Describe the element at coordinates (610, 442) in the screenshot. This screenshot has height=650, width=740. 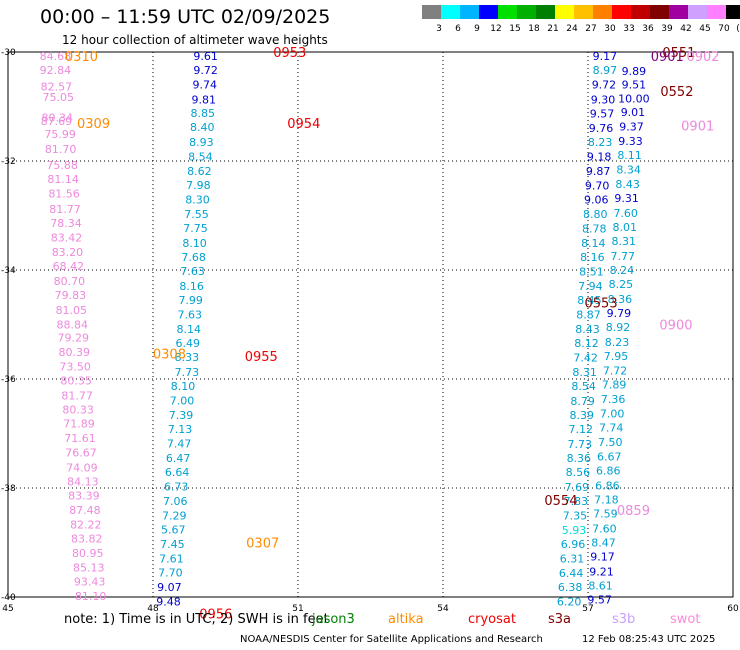
I see `data-point-value: 7.50` at that location.